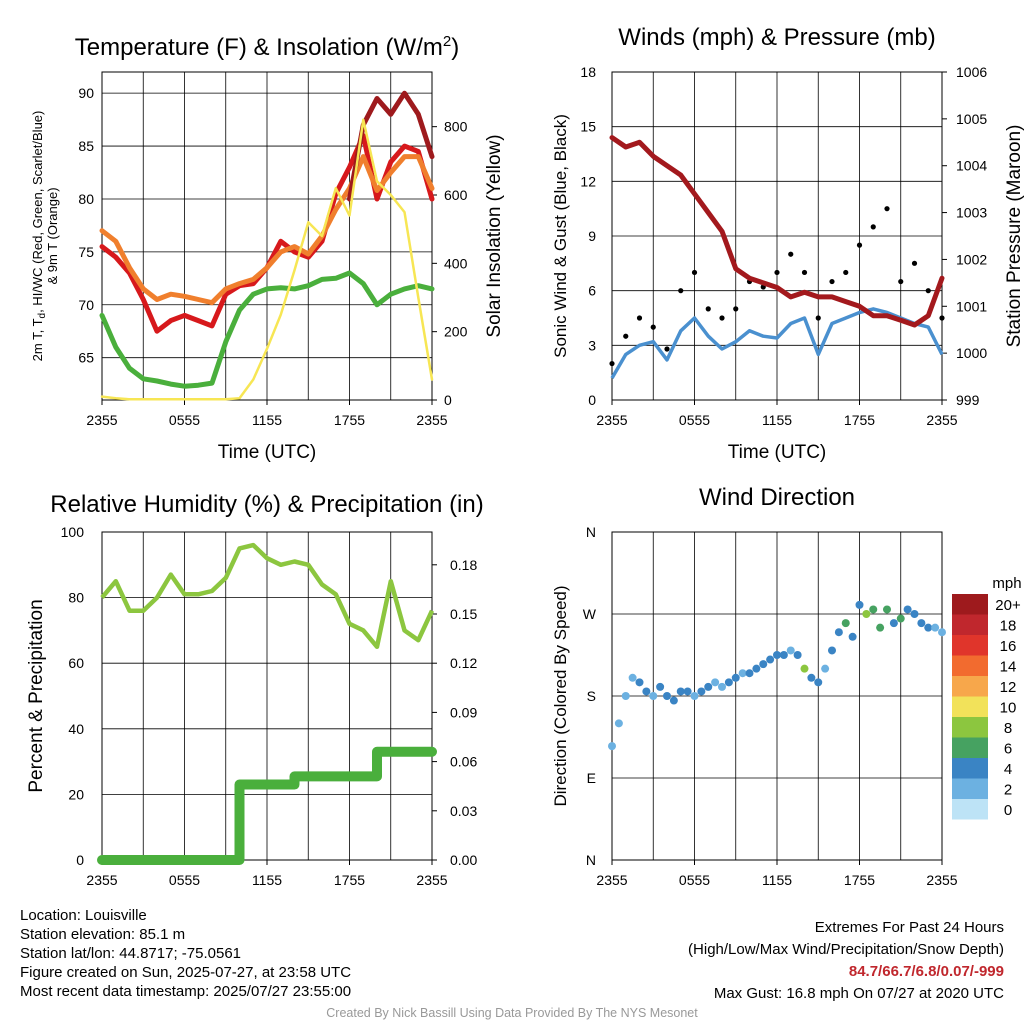 Image resolution: width=1024 pixels, height=1024 pixels. Describe the element at coordinates (592, 236) in the screenshot. I see `y-tick-label: 9` at that location.